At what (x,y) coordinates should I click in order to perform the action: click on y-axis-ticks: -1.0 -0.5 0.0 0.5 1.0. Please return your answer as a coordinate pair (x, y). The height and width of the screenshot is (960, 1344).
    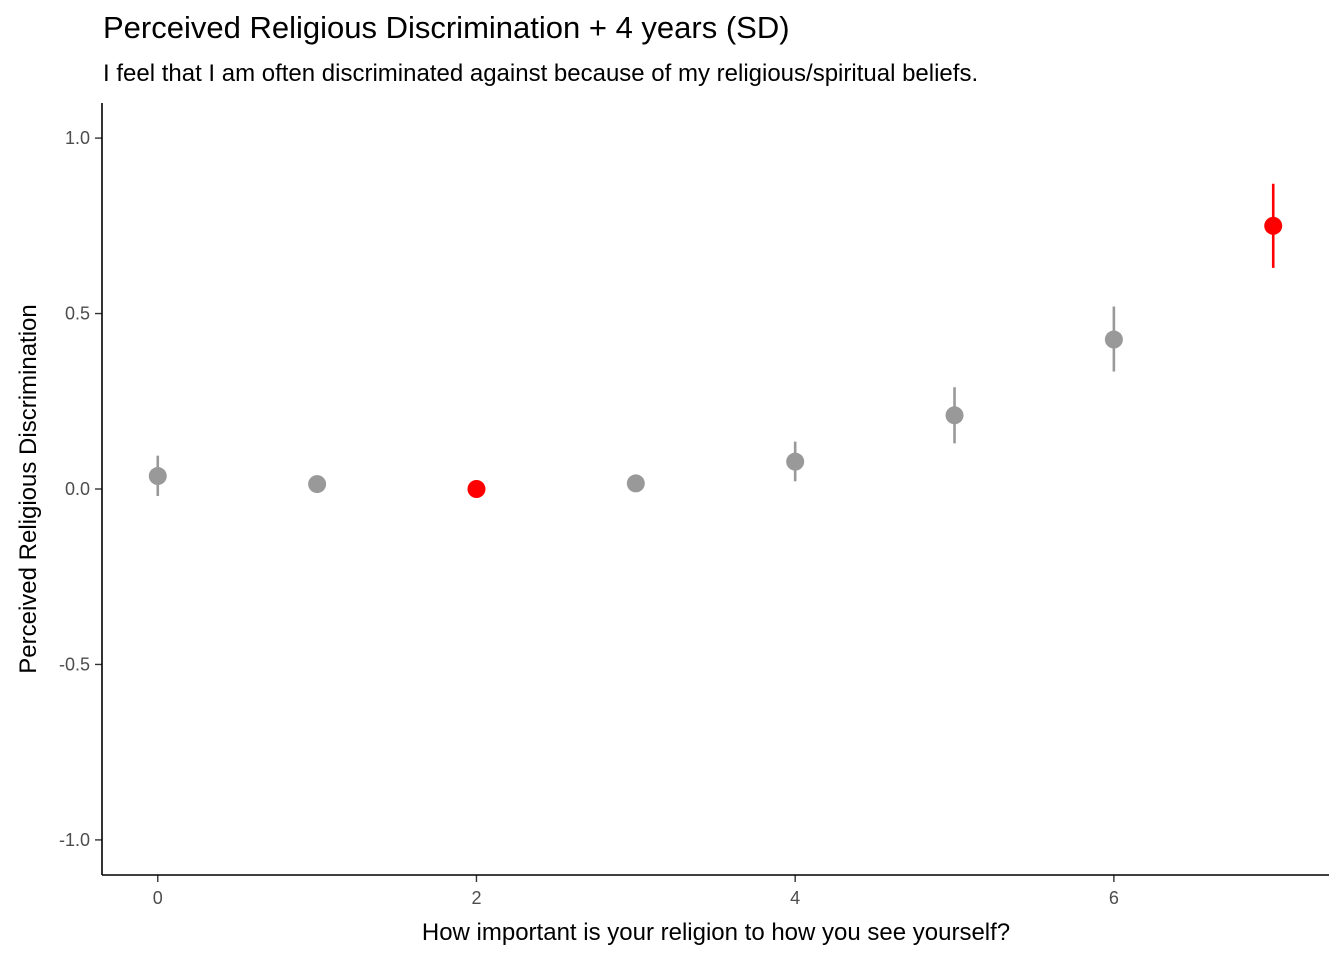
    Looking at the image, I should click on (80, 489).